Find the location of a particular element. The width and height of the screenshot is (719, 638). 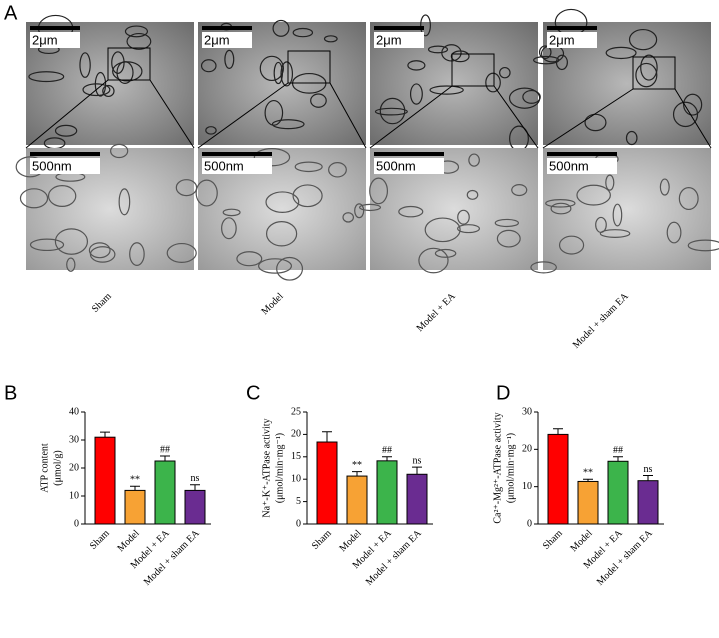

y-axis-label: (μmol/g) is located at coordinates (57, 467).